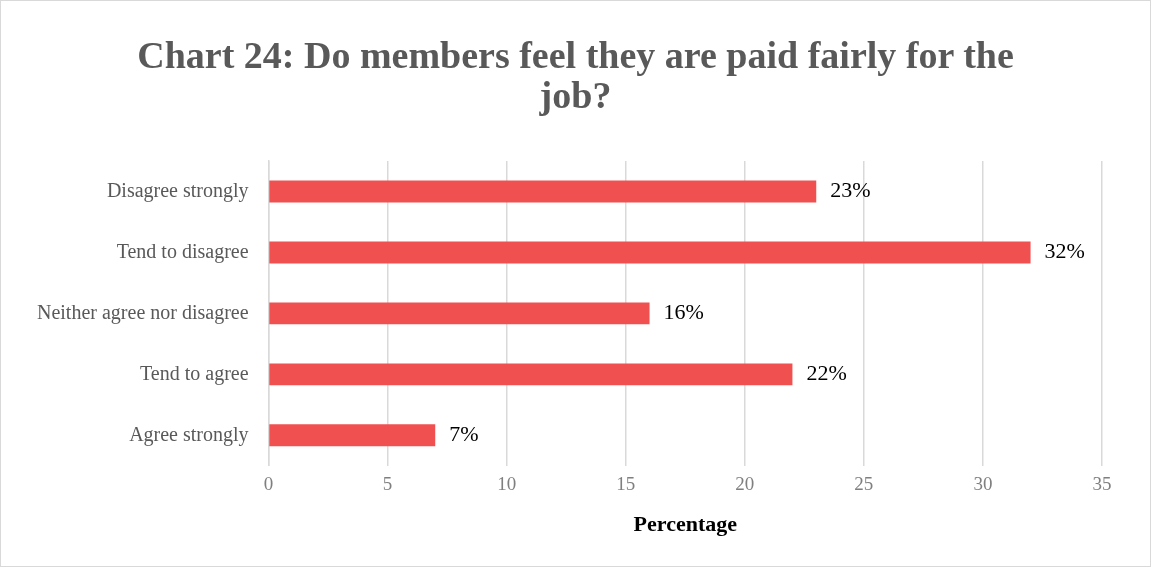 This screenshot has width=1151, height=567. Describe the element at coordinates (685, 524) in the screenshot. I see `x-axis-title: Percentage` at that location.